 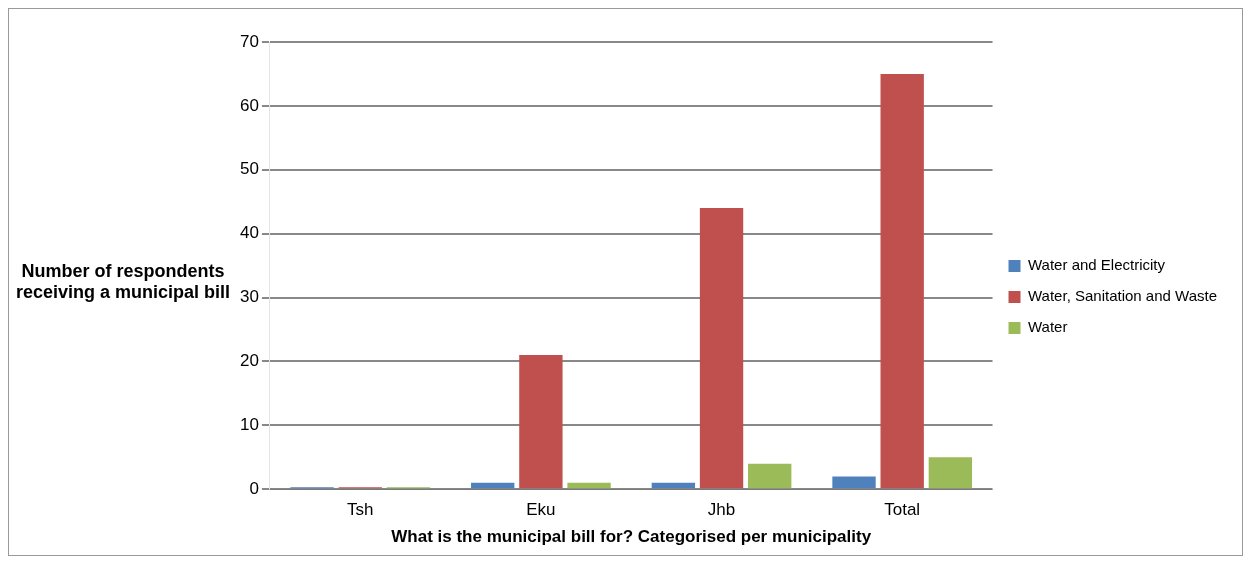 I want to click on legend-label: Water and Electricity, so click(x=1097, y=265).